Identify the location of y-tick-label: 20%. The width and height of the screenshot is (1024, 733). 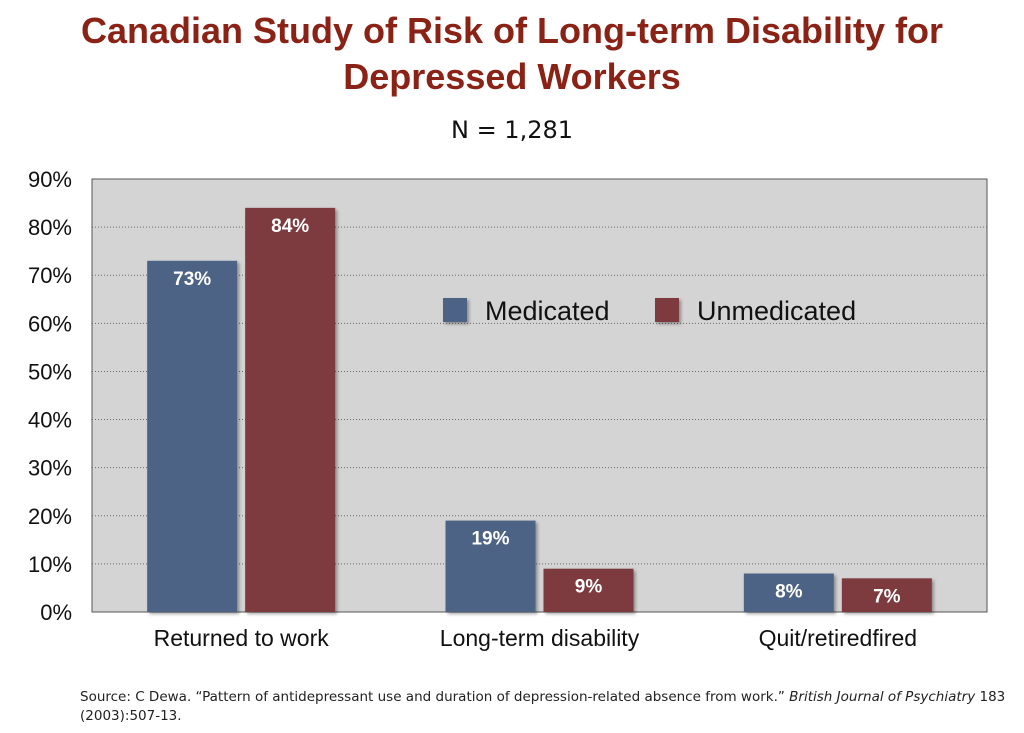
(50, 516).